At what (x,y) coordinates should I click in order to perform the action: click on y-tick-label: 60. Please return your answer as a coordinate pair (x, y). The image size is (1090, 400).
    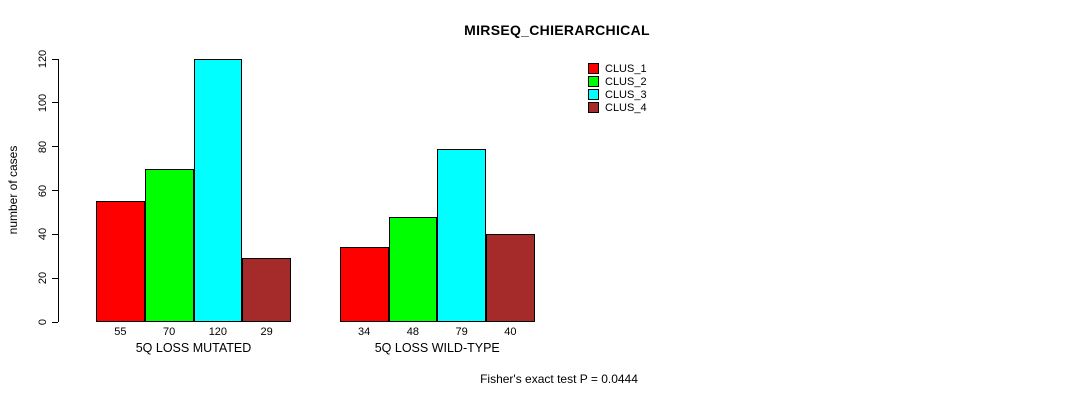
    Looking at the image, I should click on (43, 190).